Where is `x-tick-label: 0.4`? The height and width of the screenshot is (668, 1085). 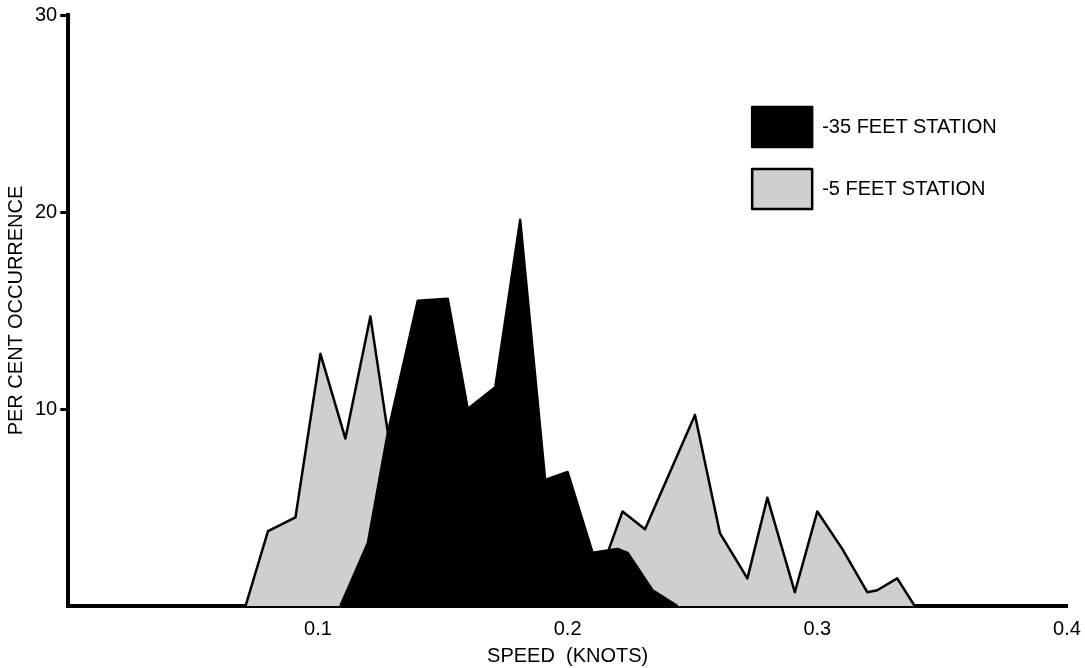 x-tick-label: 0.4 is located at coordinates (1067, 627).